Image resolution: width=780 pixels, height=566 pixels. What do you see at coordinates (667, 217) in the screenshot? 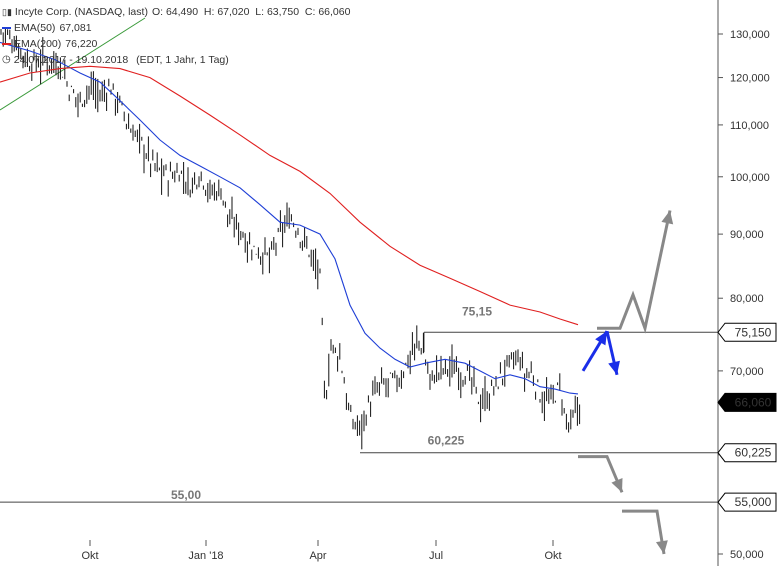
I see `gray-bull-arrow-head` at bounding box center [667, 217].